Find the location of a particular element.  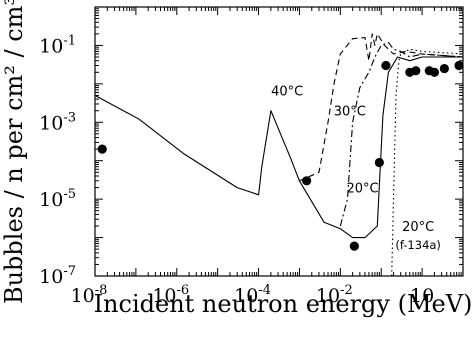

y-tick-label: 10⁻¹ is located at coordinates (57, 45).